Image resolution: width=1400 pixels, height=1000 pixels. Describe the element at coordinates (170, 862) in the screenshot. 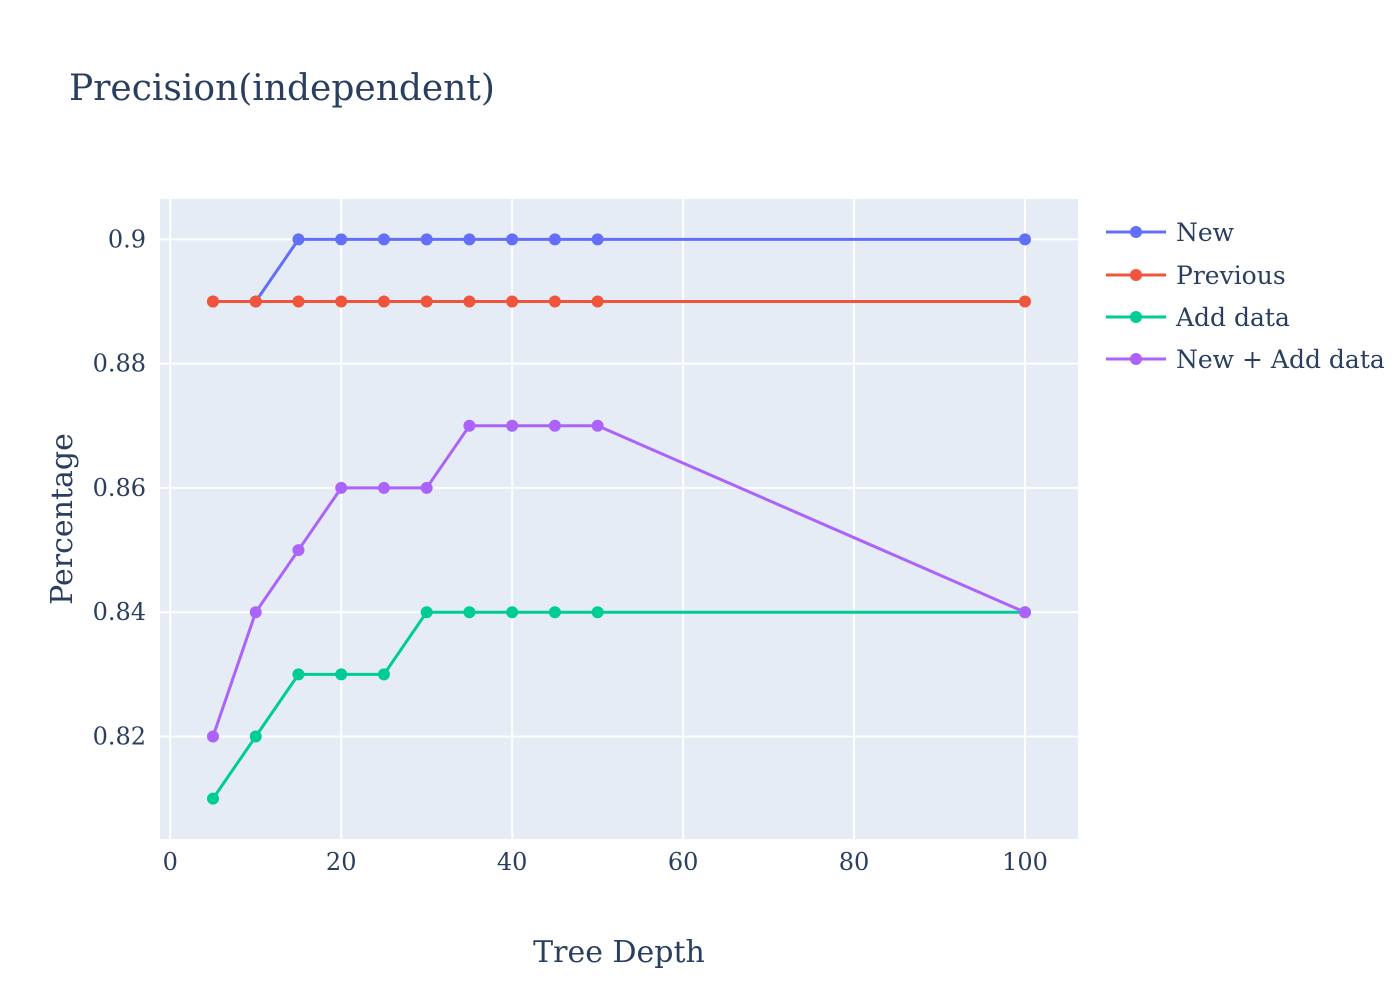

I see `x-tick-label: 0` at that location.